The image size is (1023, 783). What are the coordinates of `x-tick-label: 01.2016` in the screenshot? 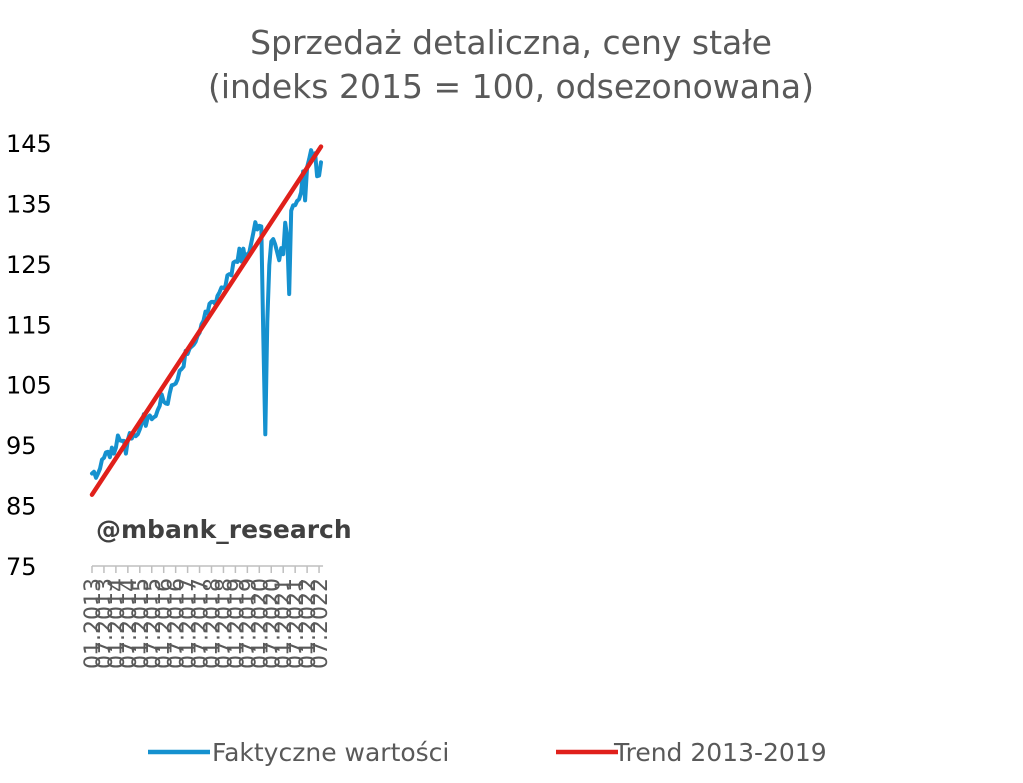 It's located at (165, 623).